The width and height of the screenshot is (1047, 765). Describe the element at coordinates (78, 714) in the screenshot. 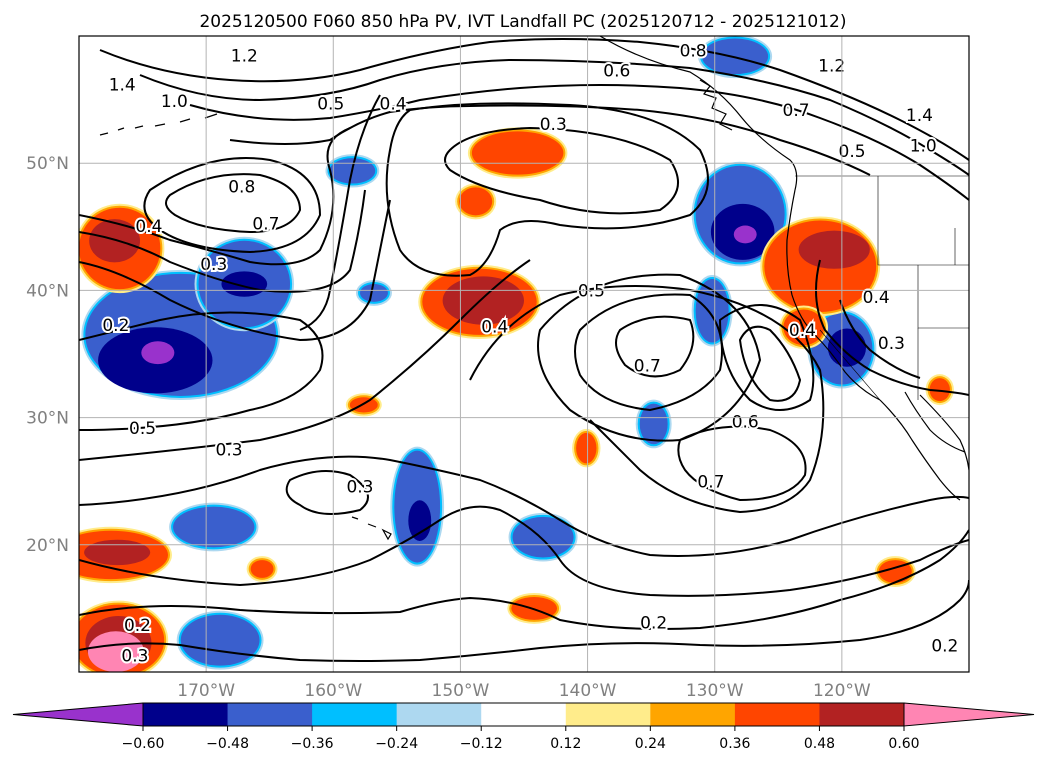

I see `colorbar-min-extension` at that location.